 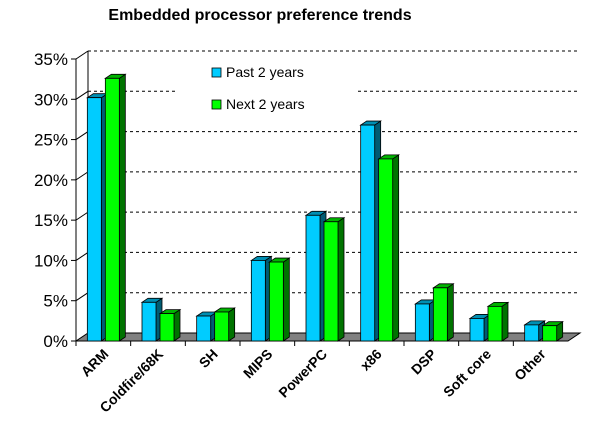 What do you see at coordinates (265, 104) in the screenshot?
I see `legend-label: Next 2 years` at bounding box center [265, 104].